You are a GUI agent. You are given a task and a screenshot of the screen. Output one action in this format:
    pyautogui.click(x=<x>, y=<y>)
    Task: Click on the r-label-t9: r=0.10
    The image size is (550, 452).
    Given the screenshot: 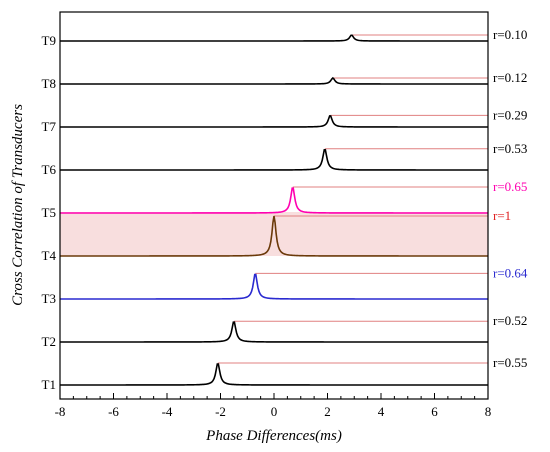 What is the action you would take?
    pyautogui.click(x=510, y=34)
    